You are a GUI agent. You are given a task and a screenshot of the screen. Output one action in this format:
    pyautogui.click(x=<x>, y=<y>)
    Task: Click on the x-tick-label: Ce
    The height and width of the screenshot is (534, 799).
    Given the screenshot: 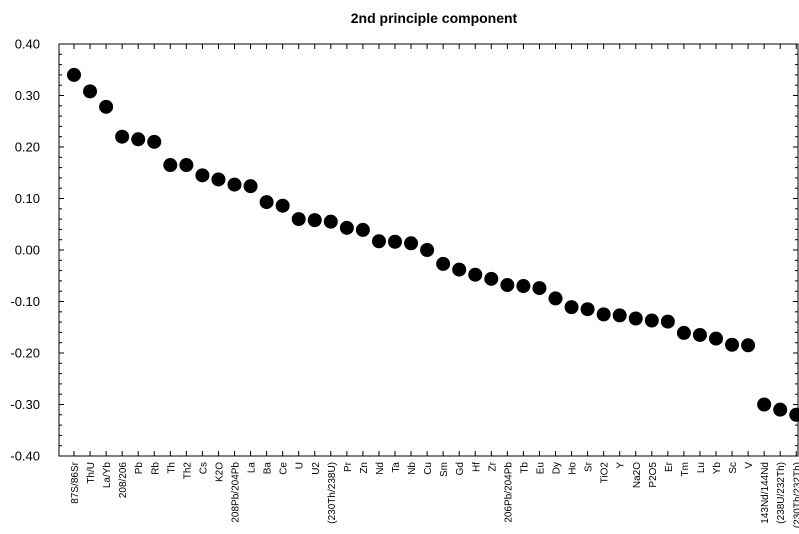 What is the action you would take?
    pyautogui.click(x=284, y=468)
    